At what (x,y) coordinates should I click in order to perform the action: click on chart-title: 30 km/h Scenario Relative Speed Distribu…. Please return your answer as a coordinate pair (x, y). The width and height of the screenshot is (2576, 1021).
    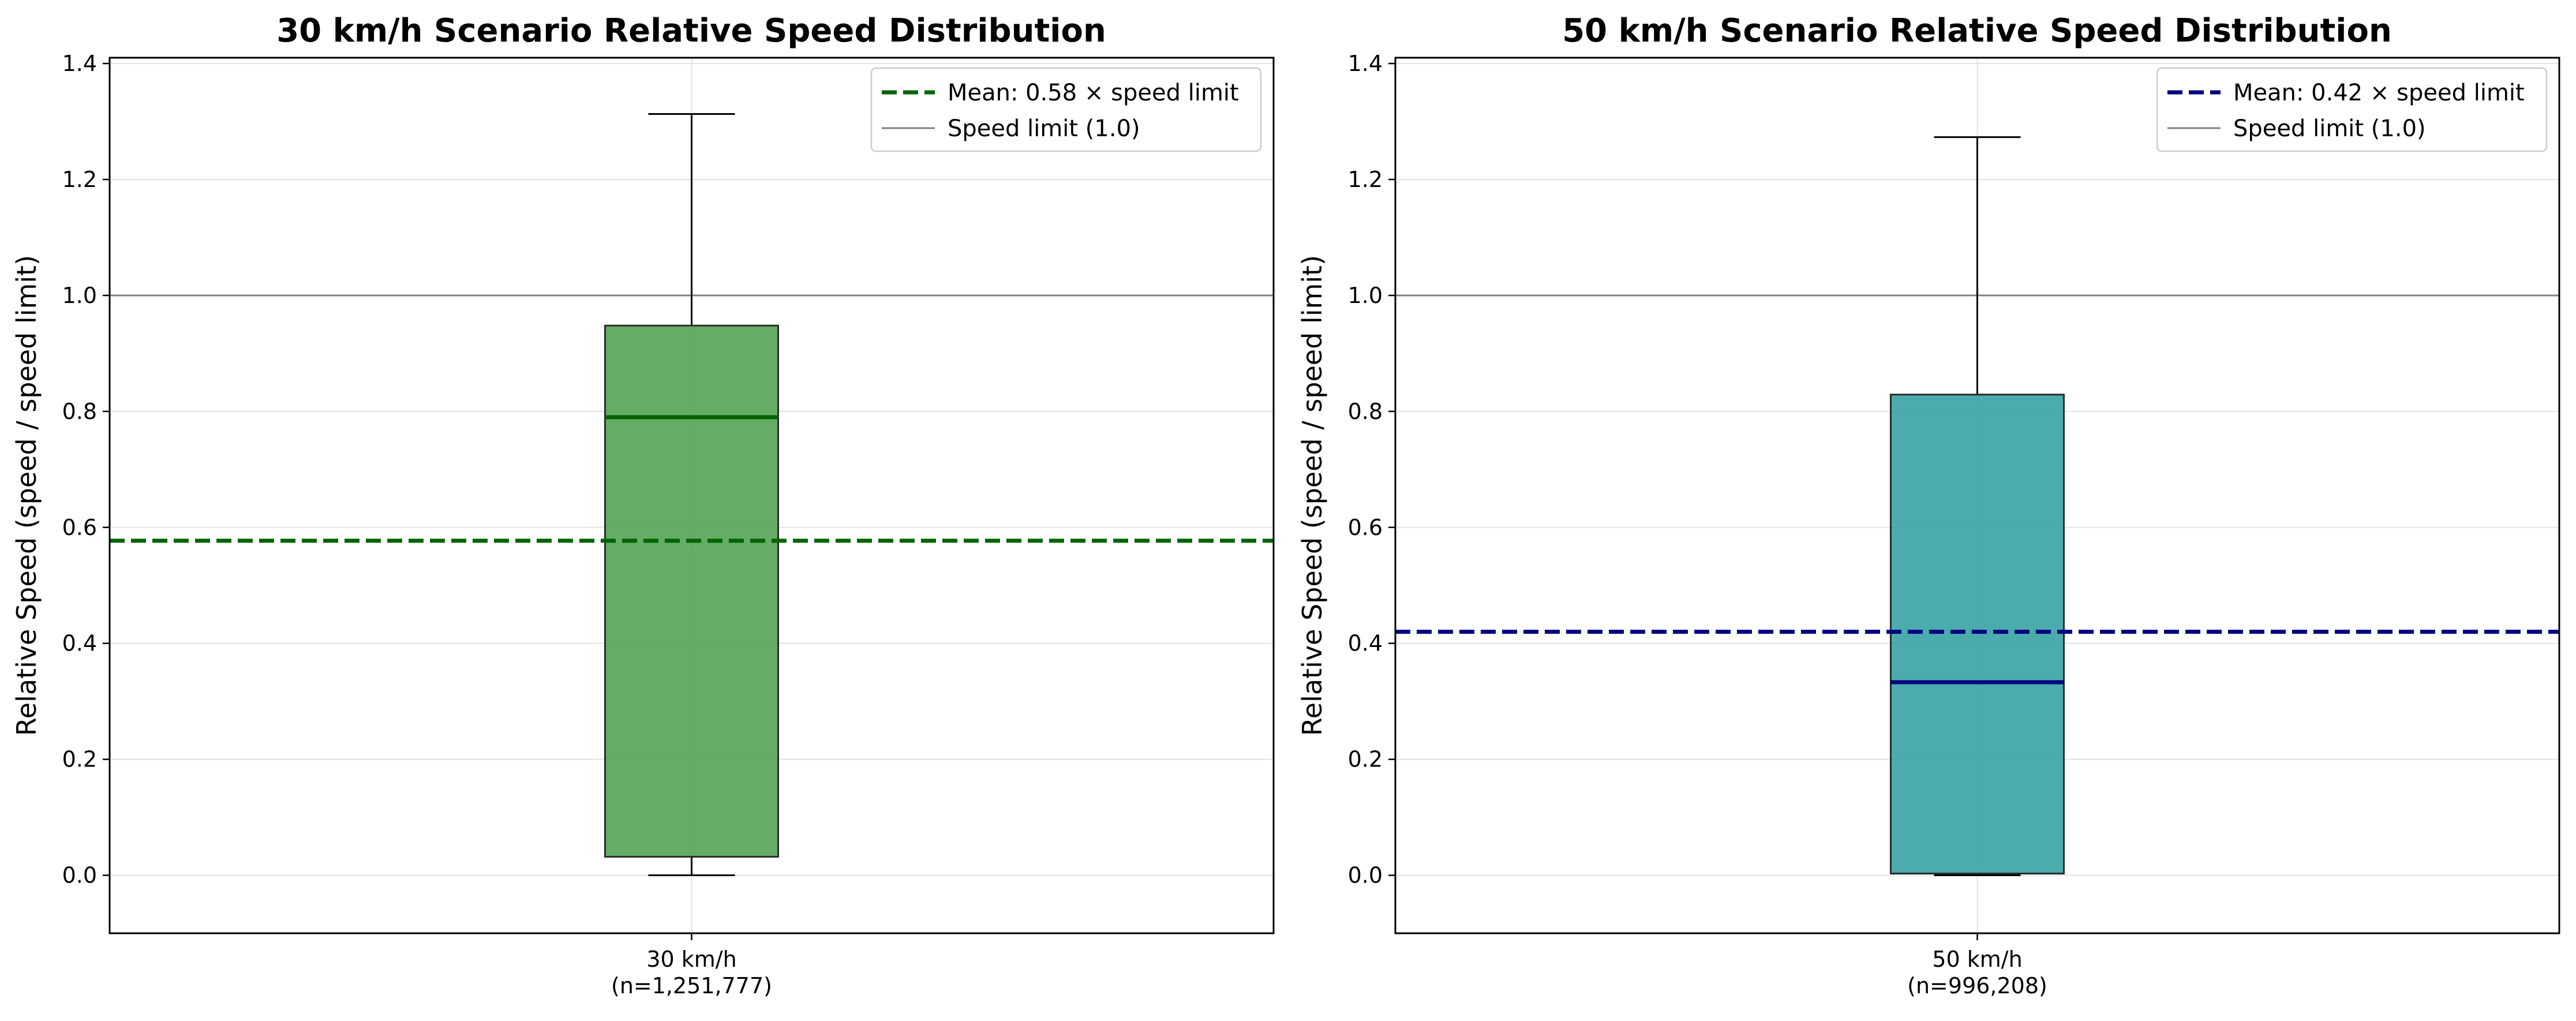
    Looking at the image, I should click on (691, 31).